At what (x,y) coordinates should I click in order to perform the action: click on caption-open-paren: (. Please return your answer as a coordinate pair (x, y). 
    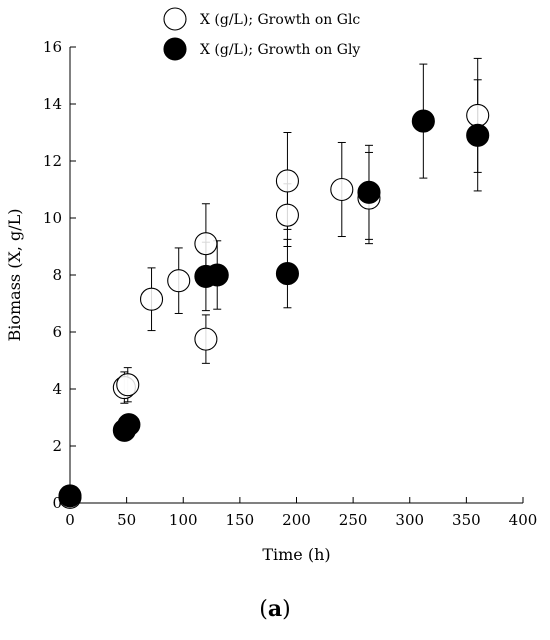
    Looking at the image, I should click on (263, 609).